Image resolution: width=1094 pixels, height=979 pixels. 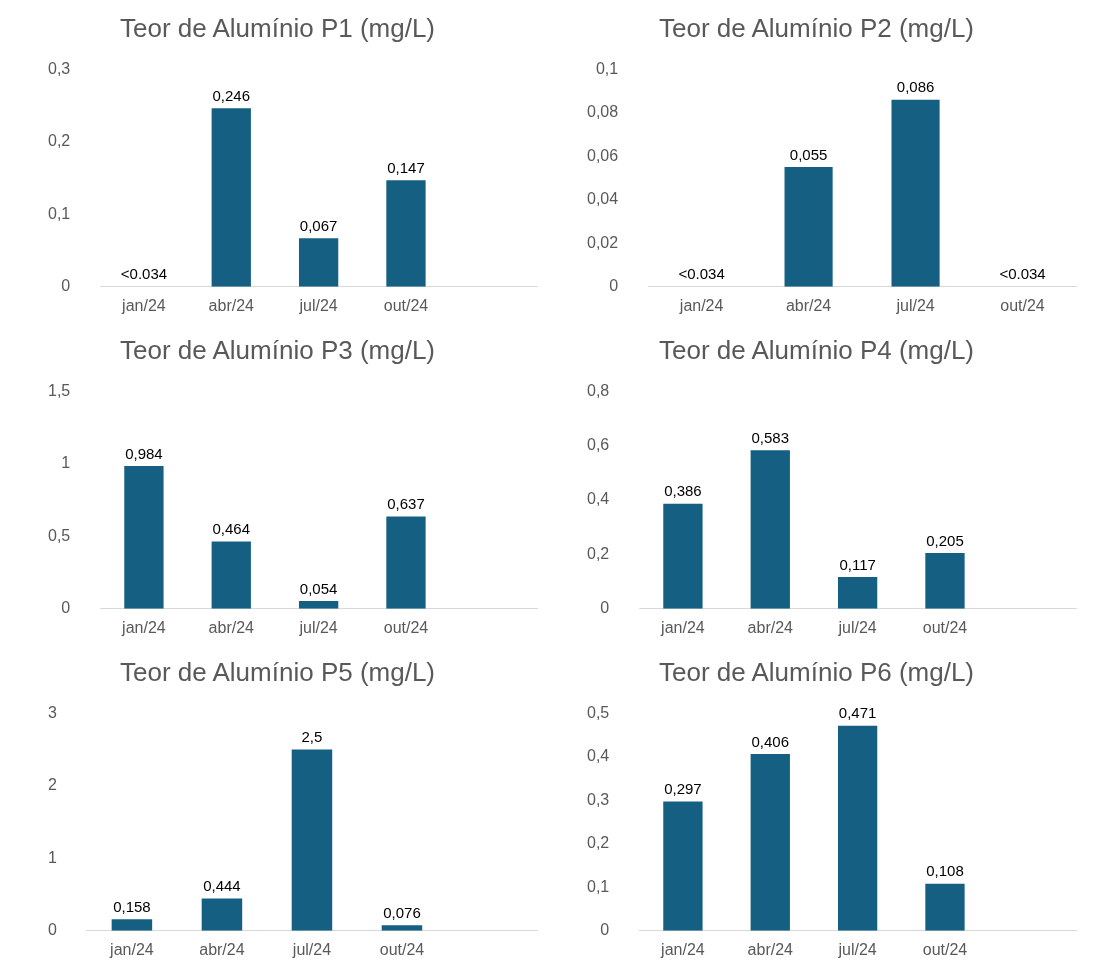 What do you see at coordinates (144, 453) in the screenshot?
I see `data-label: 0,984` at bounding box center [144, 453].